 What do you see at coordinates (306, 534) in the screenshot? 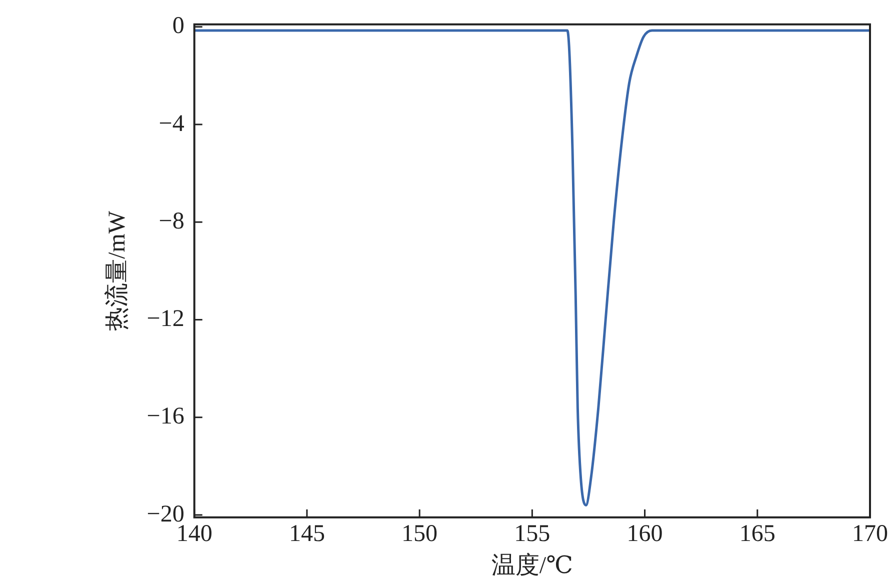
I see `x-tick-label: 145` at bounding box center [306, 534].